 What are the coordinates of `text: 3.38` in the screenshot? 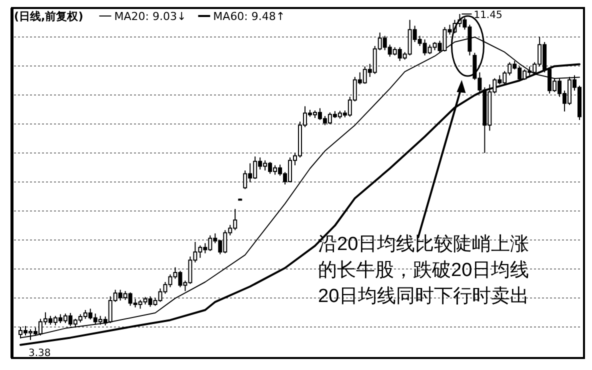 It's located at (39, 353).